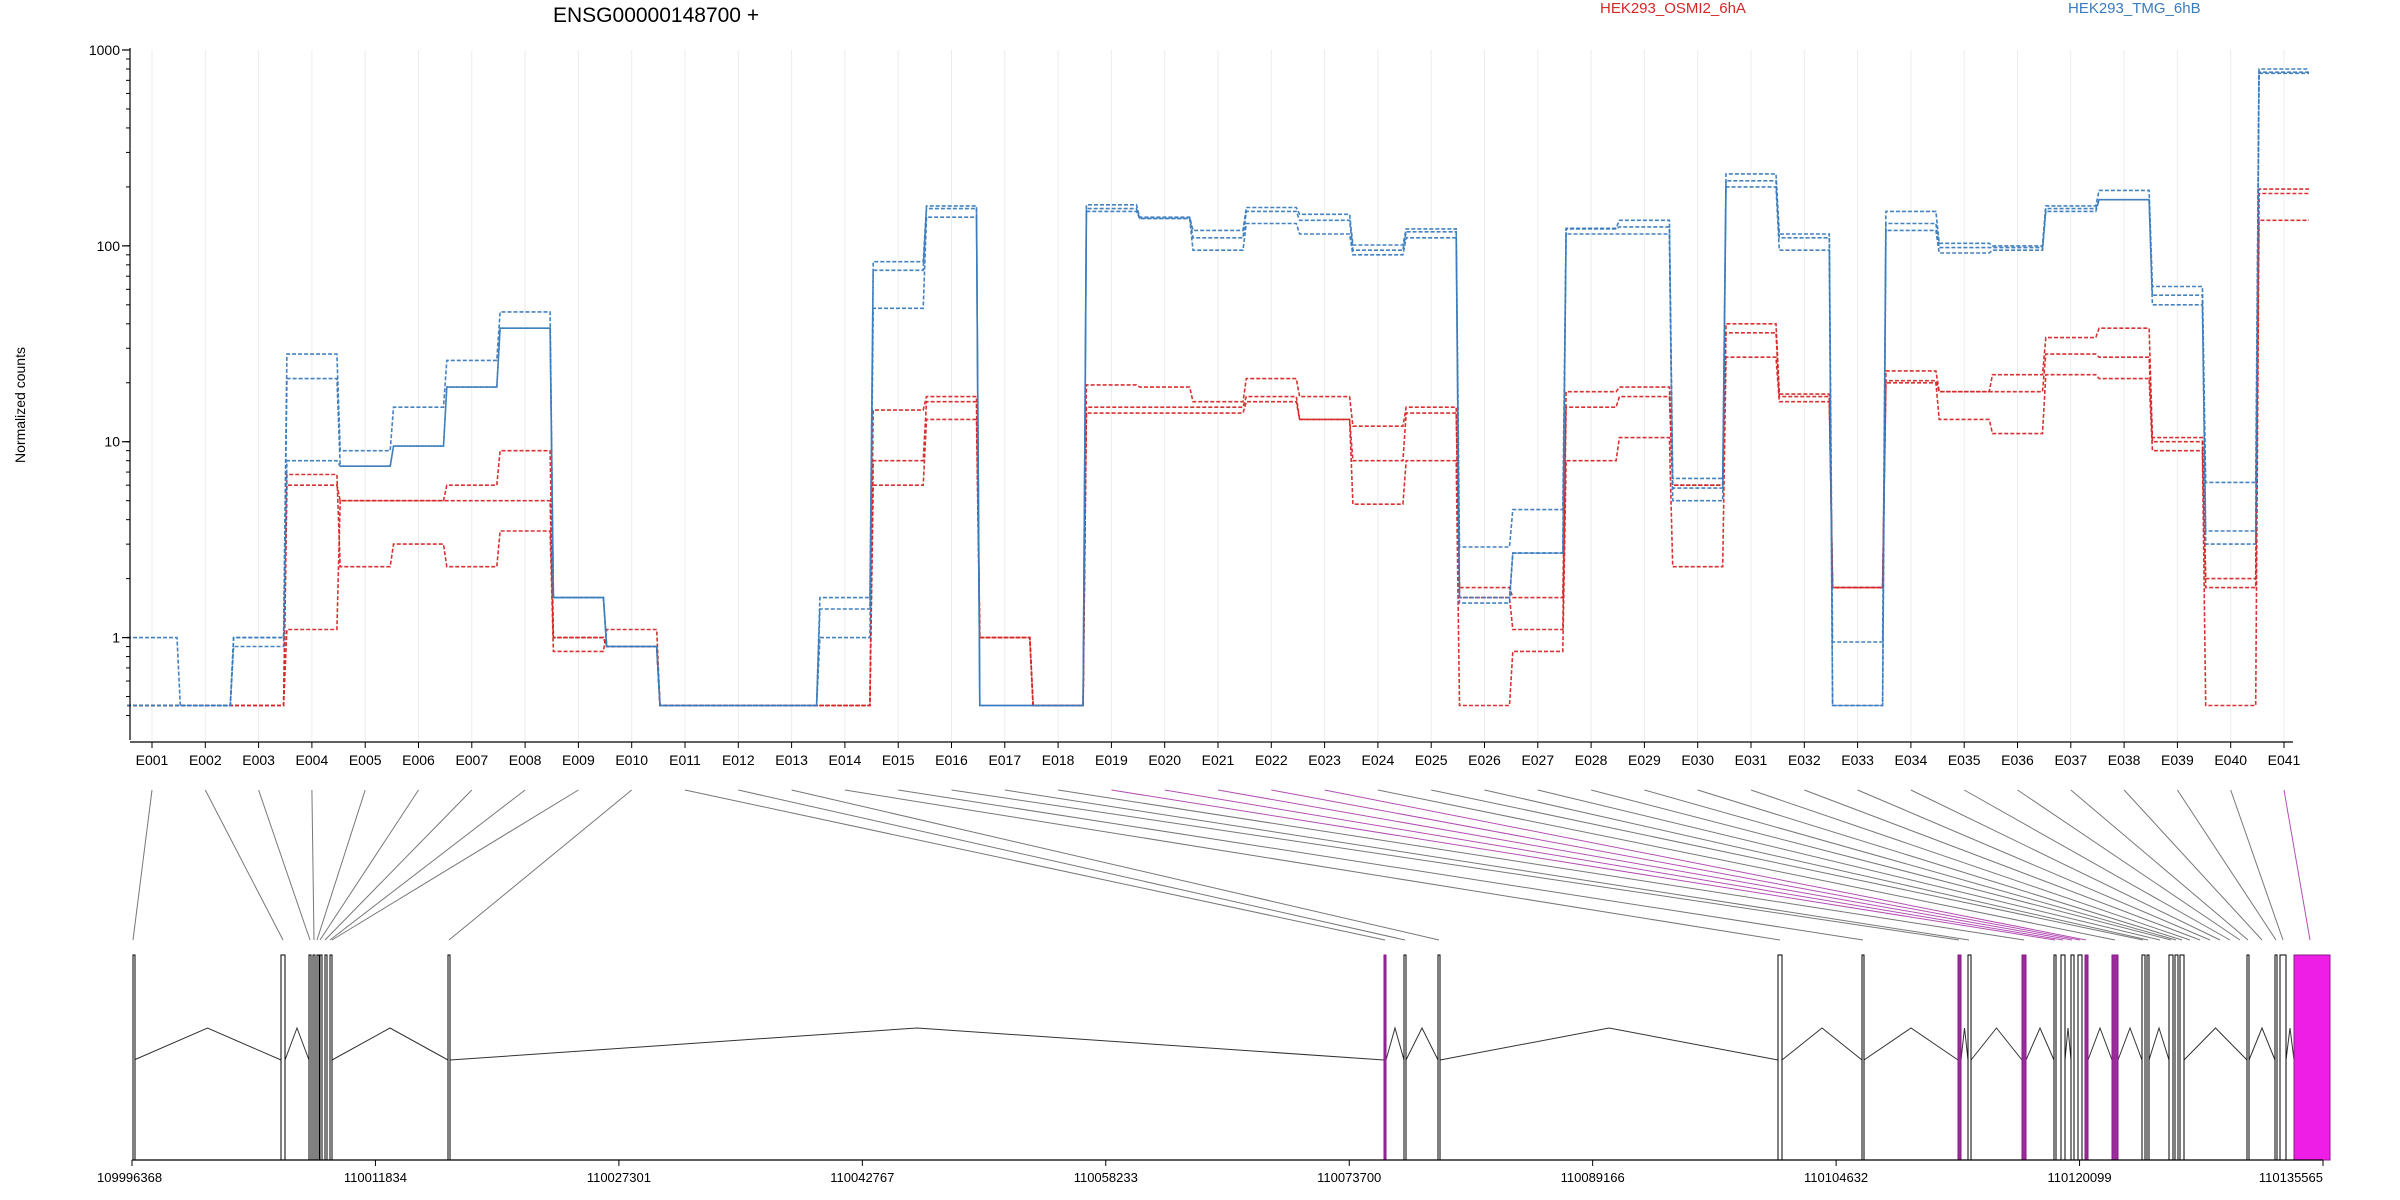 The height and width of the screenshot is (1200, 2400). What do you see at coordinates (1111, 760) in the screenshot?
I see `x-tick-label-e019: E019` at bounding box center [1111, 760].